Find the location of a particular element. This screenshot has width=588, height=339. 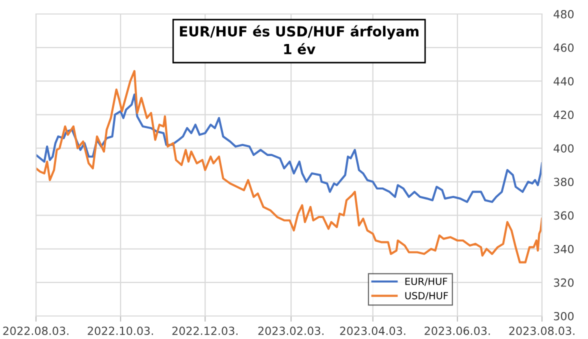

y-tick-label: 420 is located at coordinates (564, 115).